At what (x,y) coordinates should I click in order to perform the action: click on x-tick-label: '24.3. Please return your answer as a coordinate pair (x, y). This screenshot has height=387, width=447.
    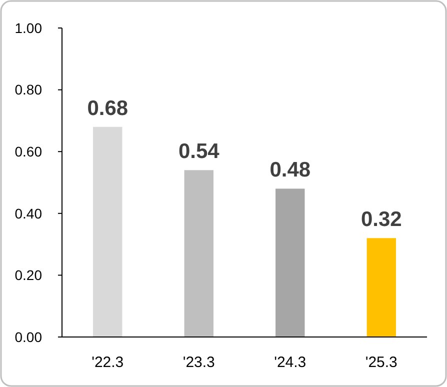
    Looking at the image, I should click on (290, 362).